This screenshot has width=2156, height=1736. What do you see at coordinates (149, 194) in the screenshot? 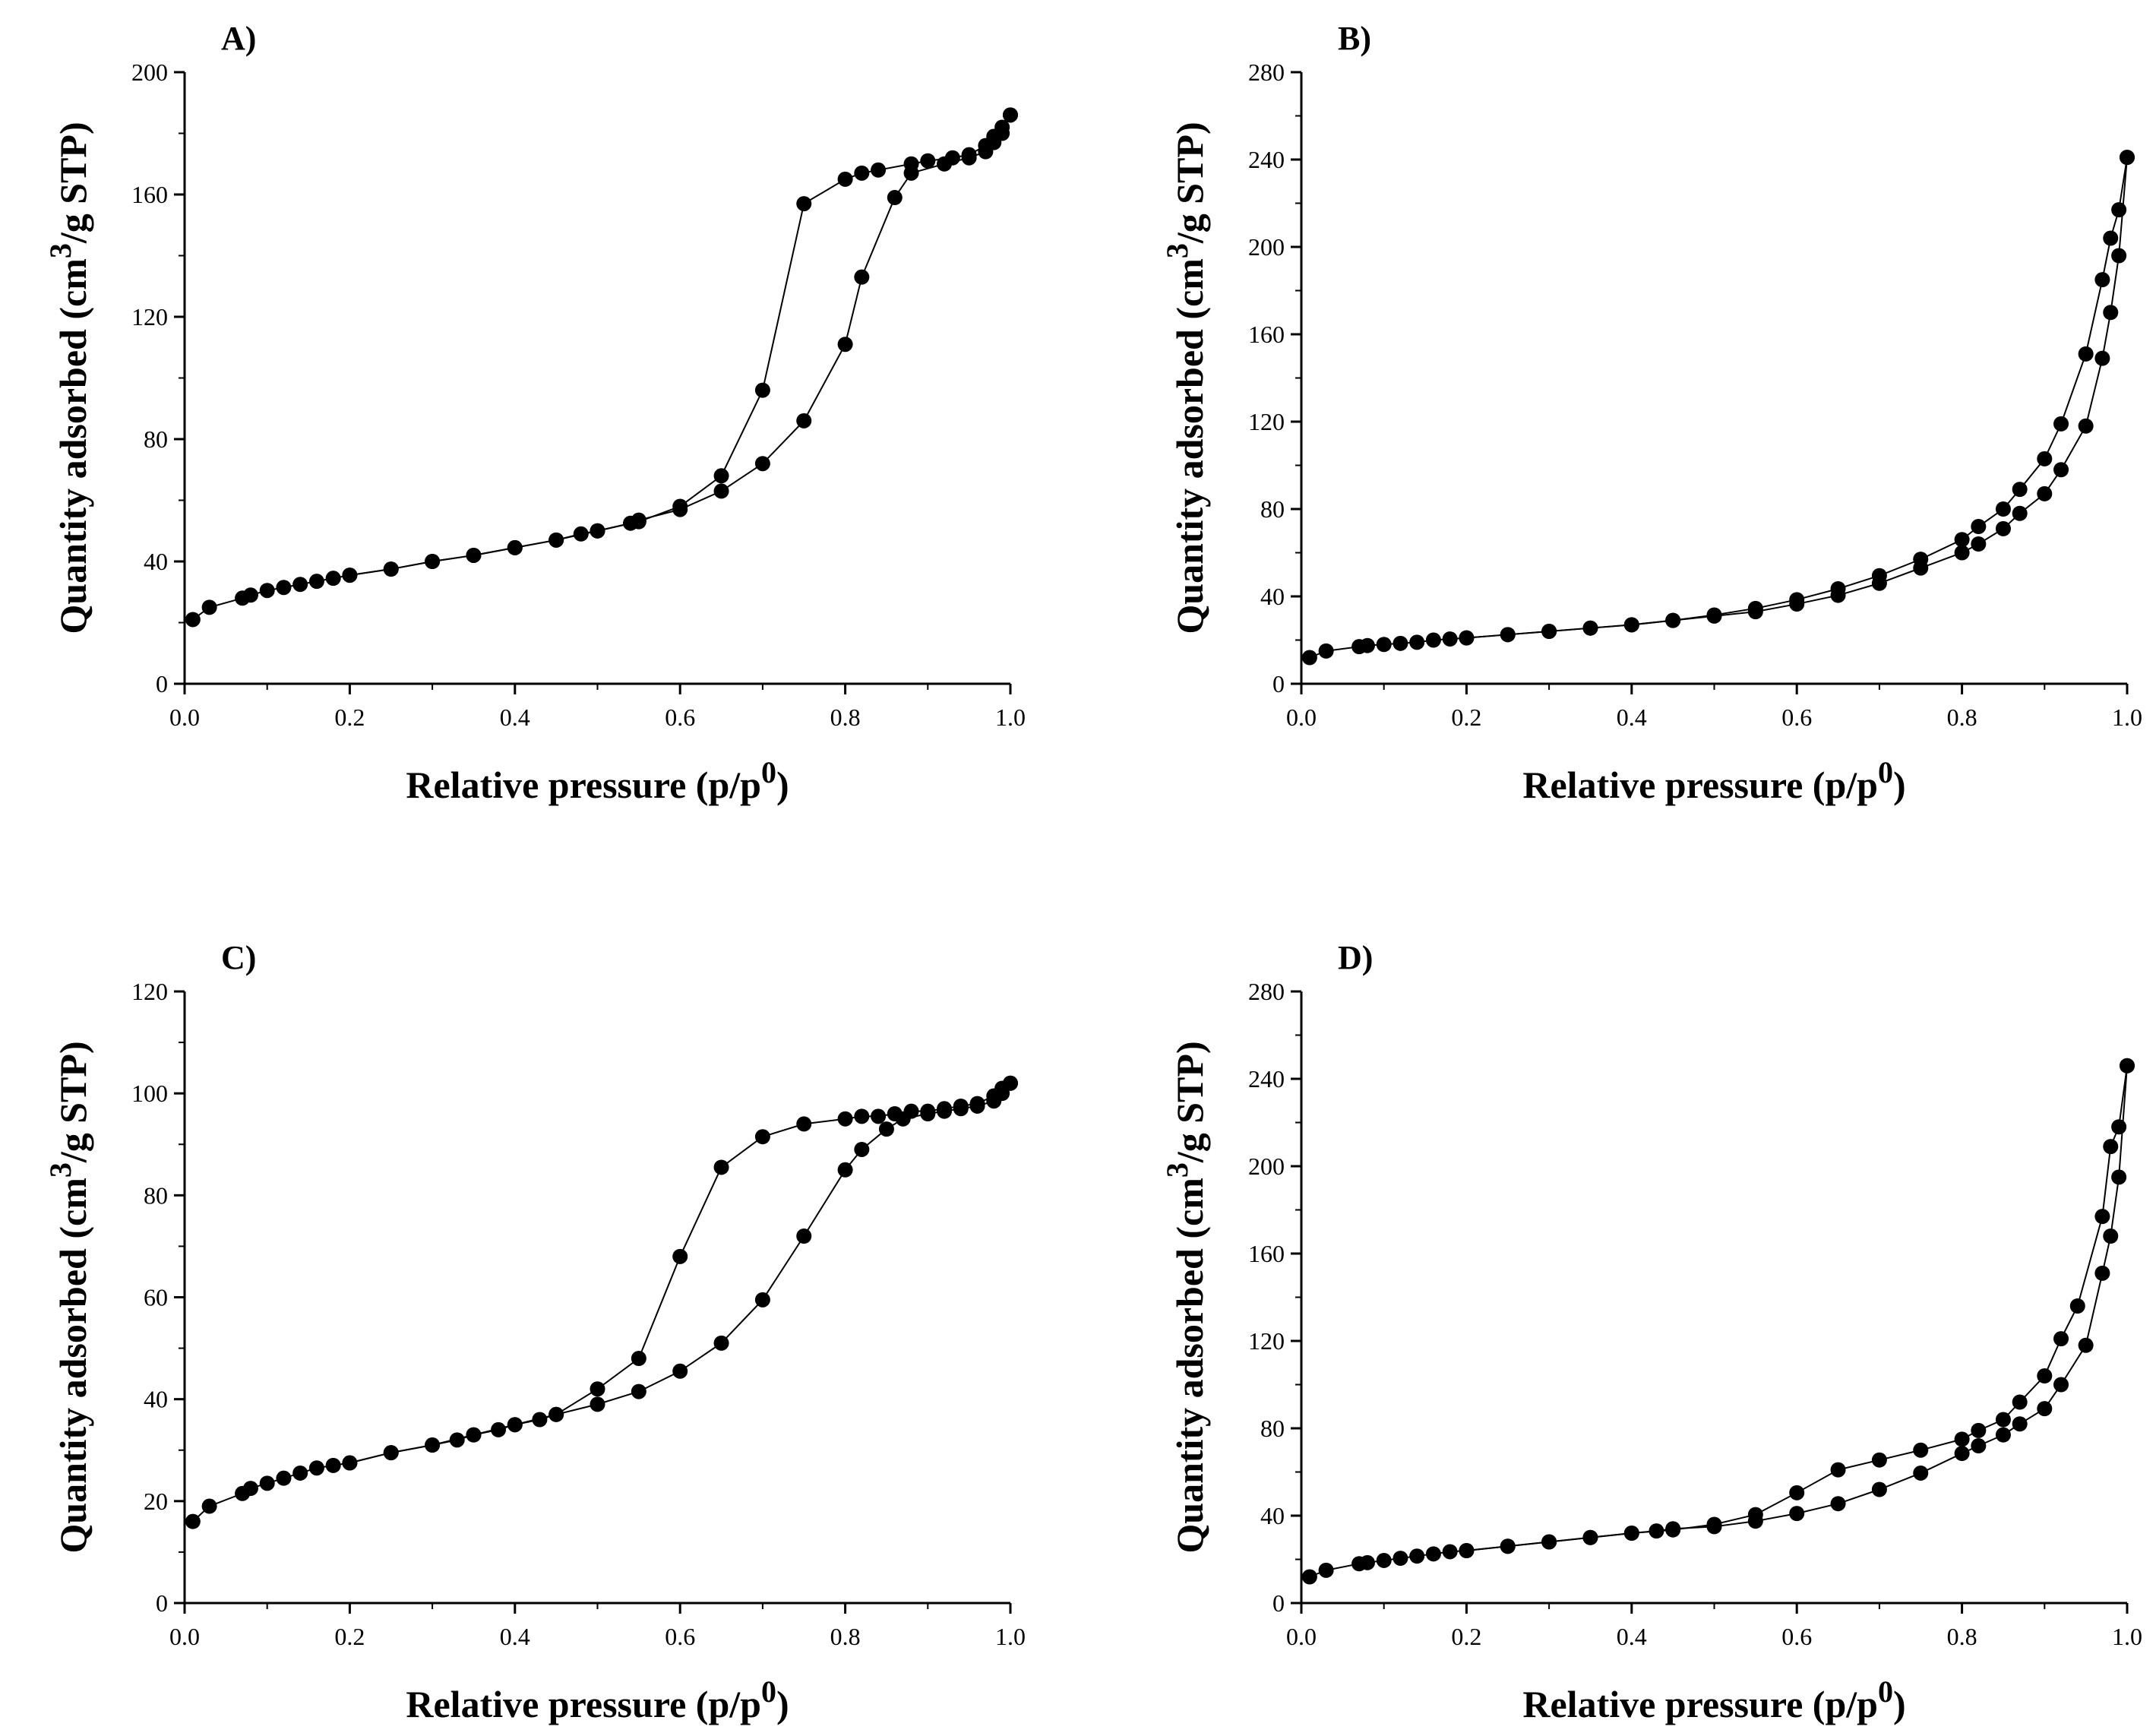
I see `y-tick-label: 160` at bounding box center [149, 194].